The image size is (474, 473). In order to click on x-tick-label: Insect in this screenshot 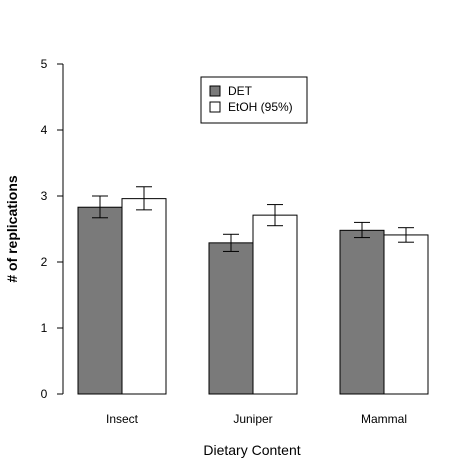, I will do `click(122, 419)`.